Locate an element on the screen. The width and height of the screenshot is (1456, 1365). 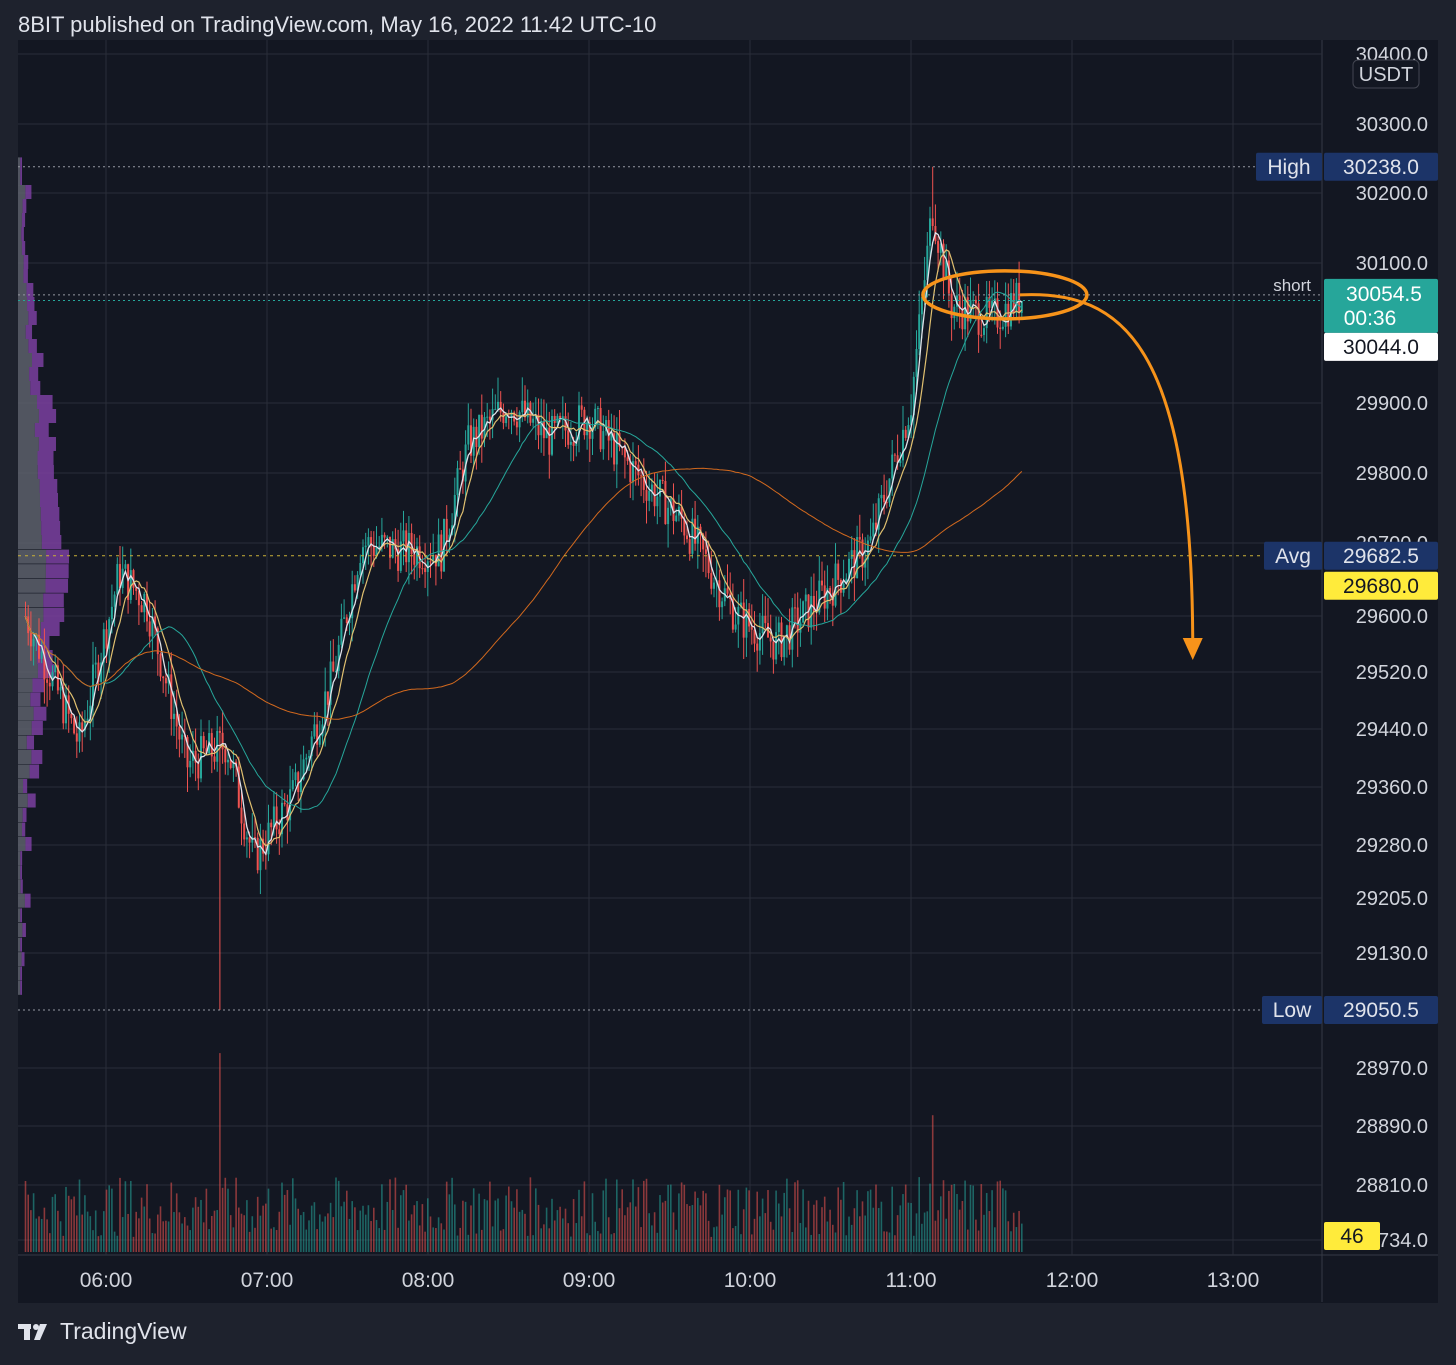
currency-badge is located at coordinates (1386, 74).